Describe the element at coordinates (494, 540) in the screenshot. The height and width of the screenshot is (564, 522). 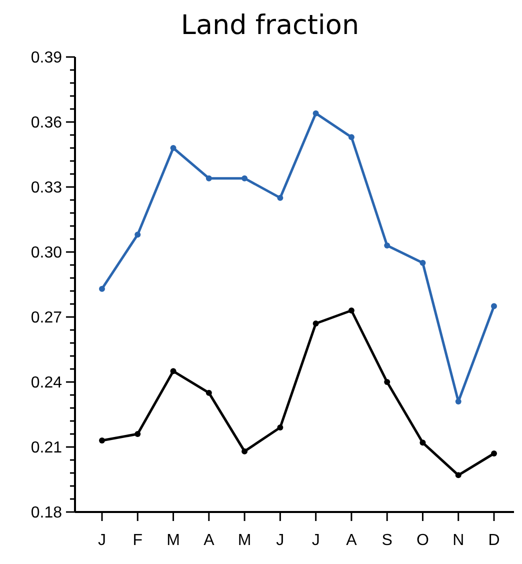
I see `x-tick-label: D` at that location.